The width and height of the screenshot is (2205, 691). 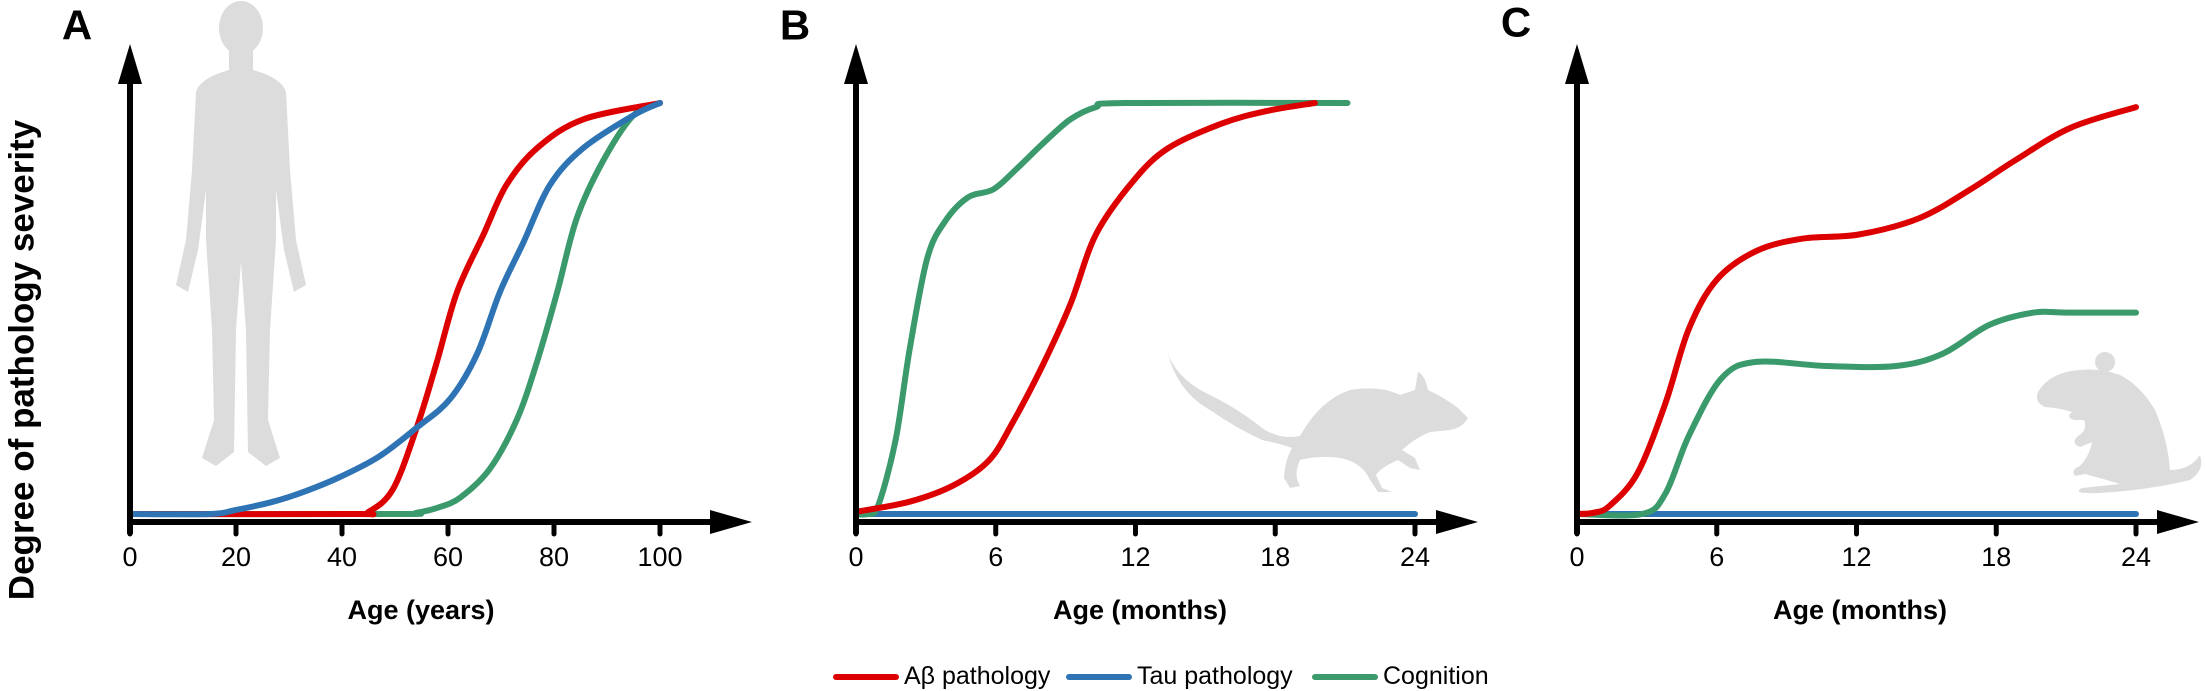 What do you see at coordinates (795, 25) in the screenshot?
I see `panel-label: B` at bounding box center [795, 25].